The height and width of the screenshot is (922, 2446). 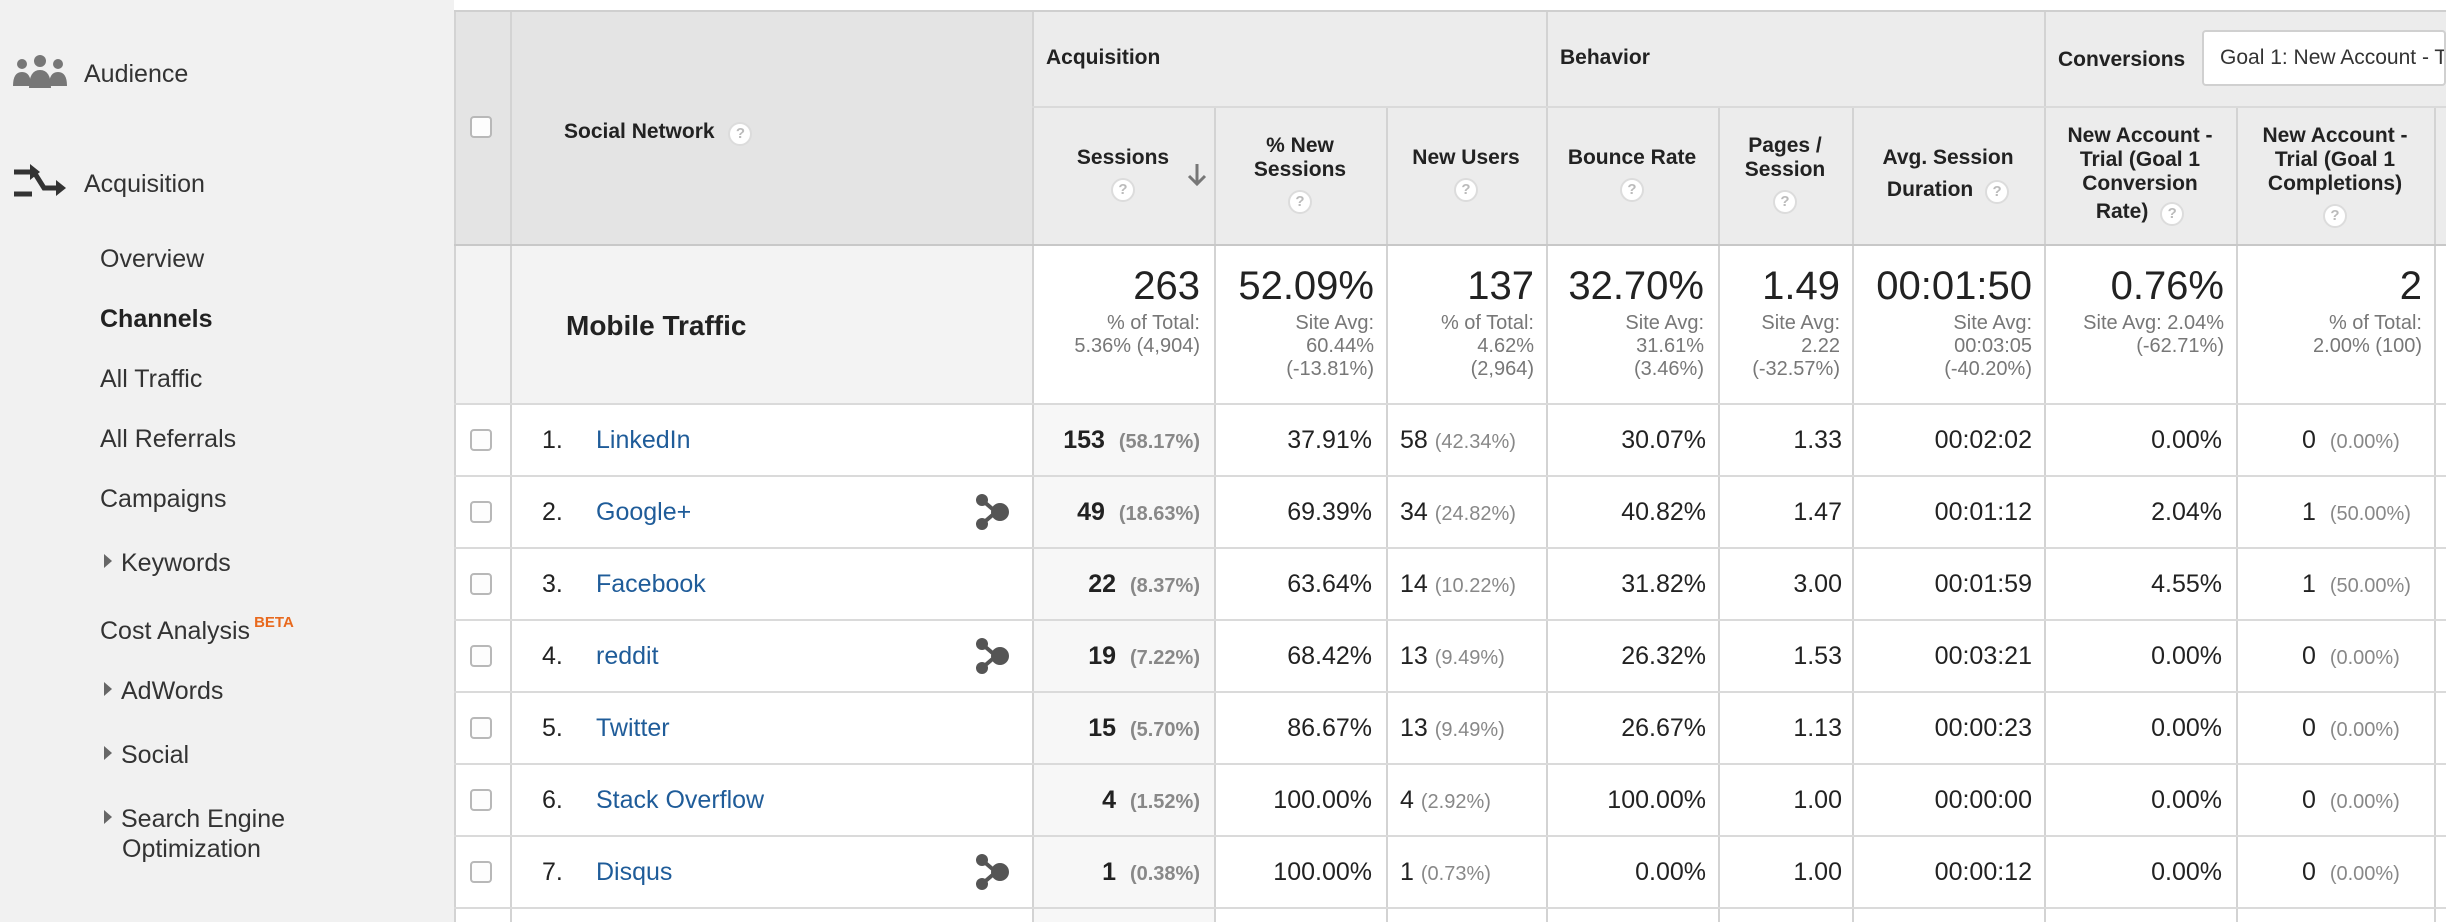 I want to click on sessions-value: 4, so click(x=1109, y=800).